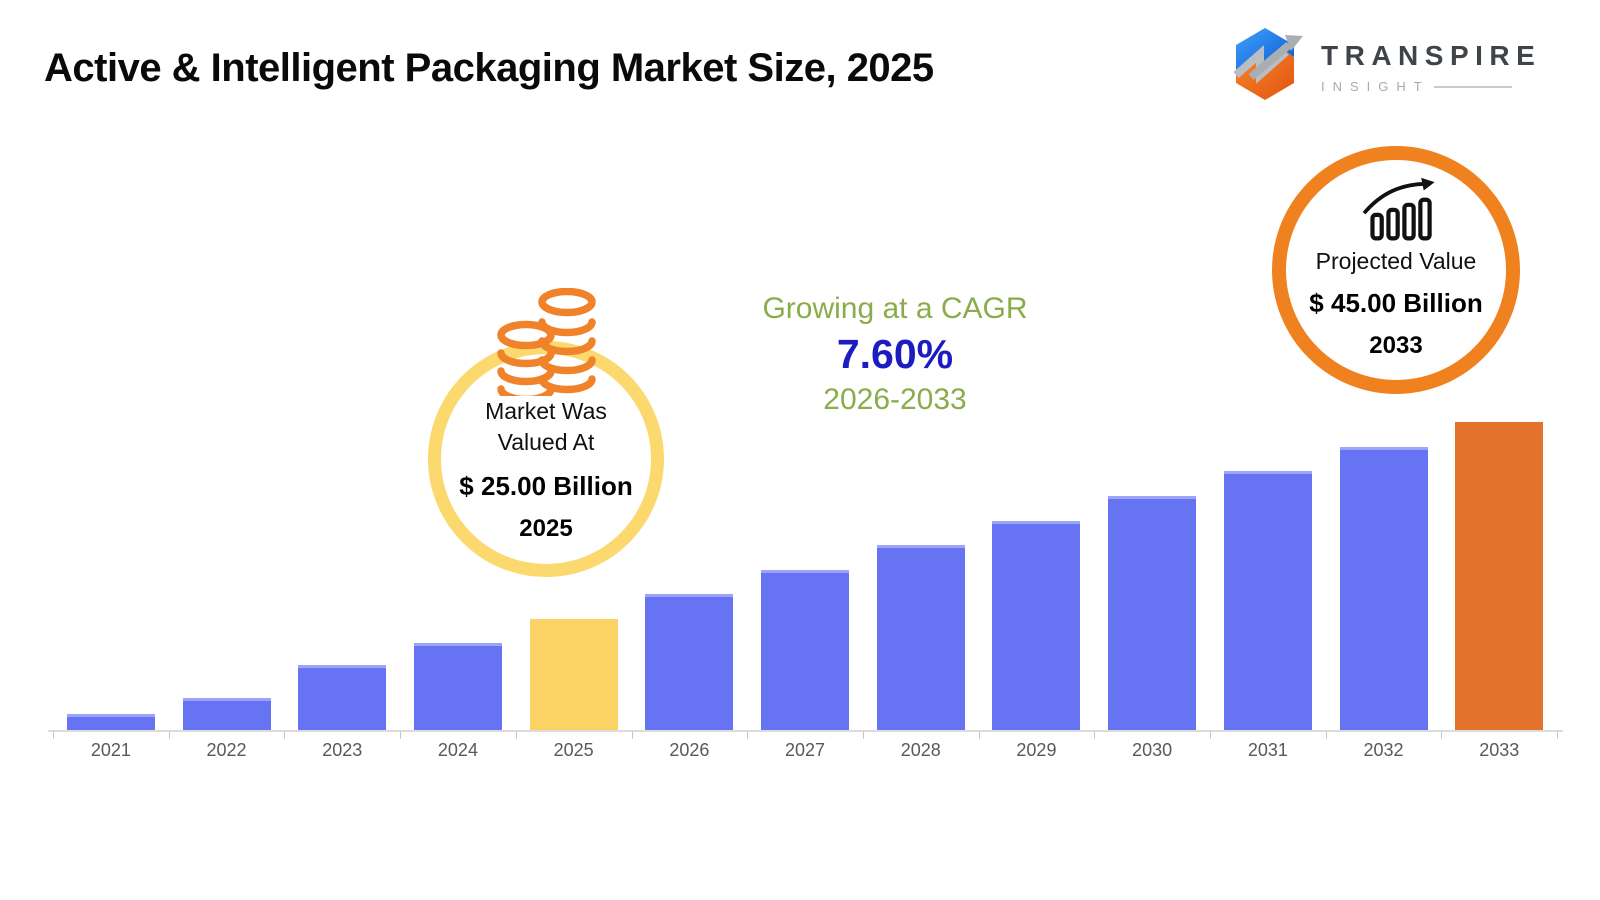 The width and height of the screenshot is (1600, 900). I want to click on coin-stack-icon, so click(546, 342).